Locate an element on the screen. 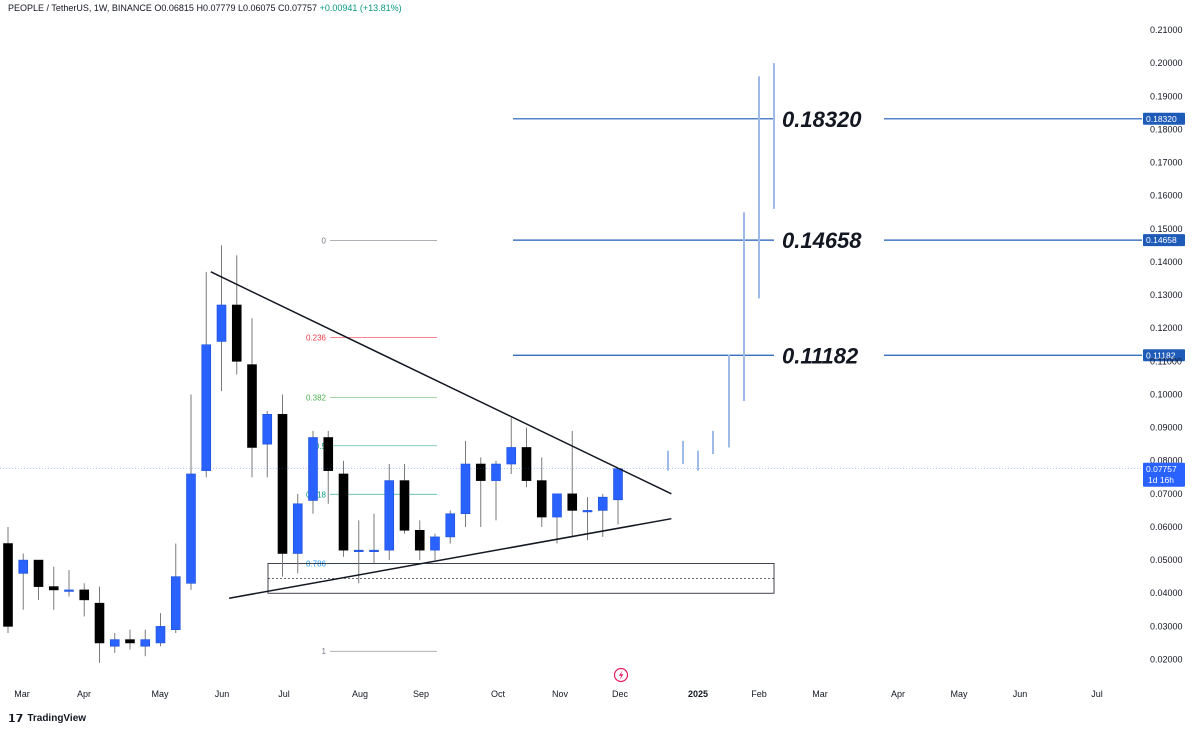 This screenshot has width=1200, height=731. y-tick-label: 0.16000 is located at coordinates (1166, 196).